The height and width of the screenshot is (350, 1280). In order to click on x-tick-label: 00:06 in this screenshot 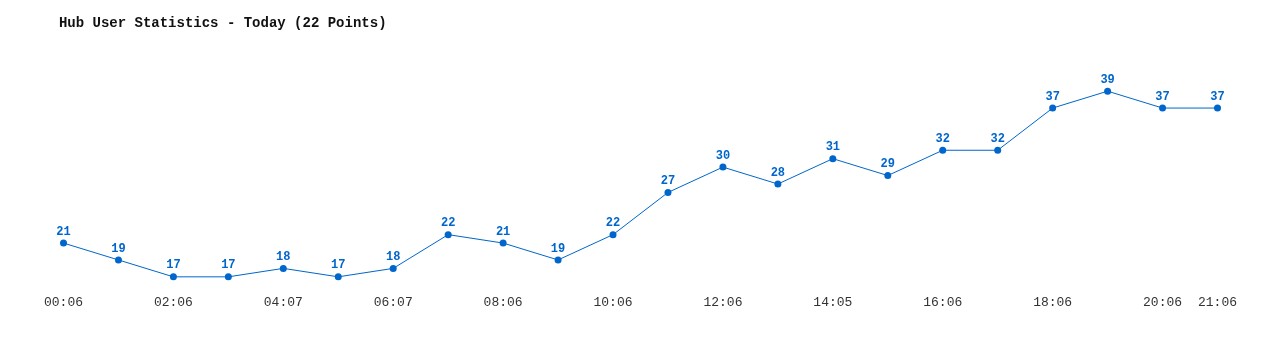, I will do `click(63, 302)`.